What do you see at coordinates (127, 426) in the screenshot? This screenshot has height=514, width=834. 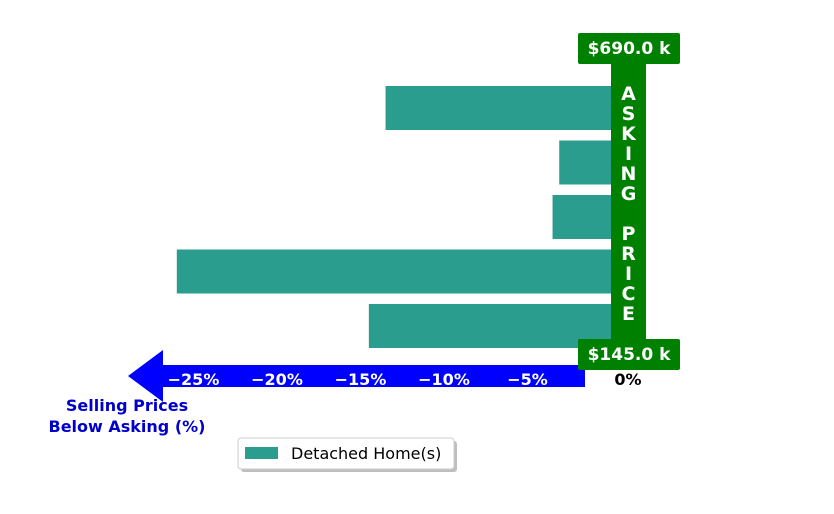 I see `x-axis-label-line-2: Below Asking (%)` at bounding box center [127, 426].